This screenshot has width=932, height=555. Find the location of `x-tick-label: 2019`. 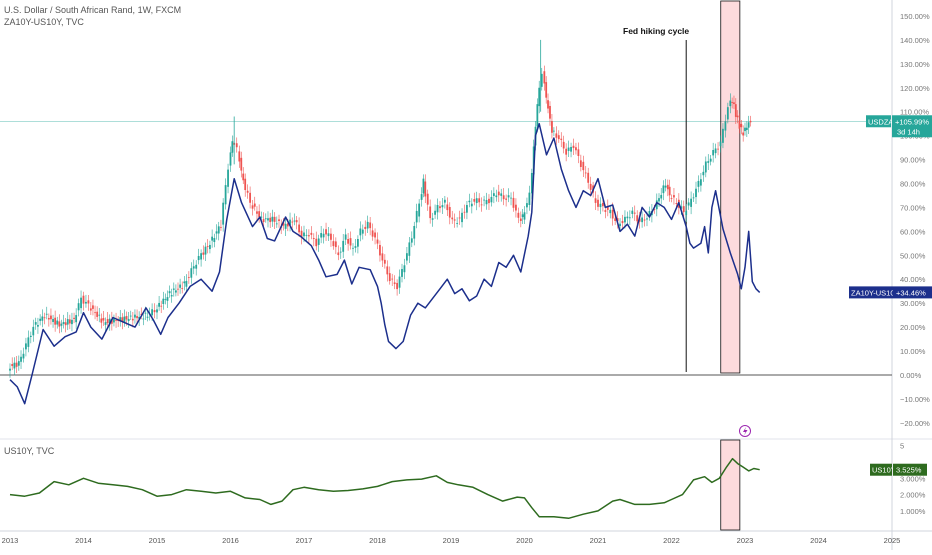

x-tick-label: 2019 is located at coordinates (451, 540).